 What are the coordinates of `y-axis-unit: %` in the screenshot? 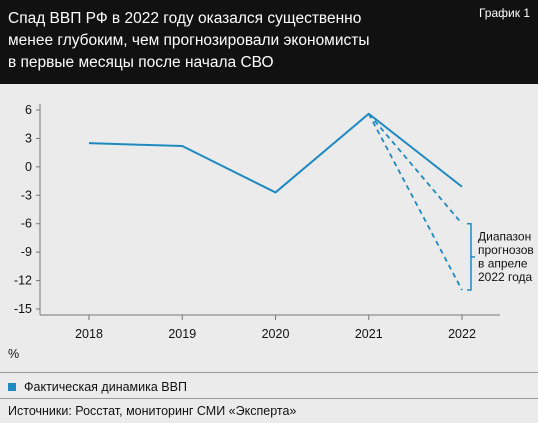 It's located at (14, 354).